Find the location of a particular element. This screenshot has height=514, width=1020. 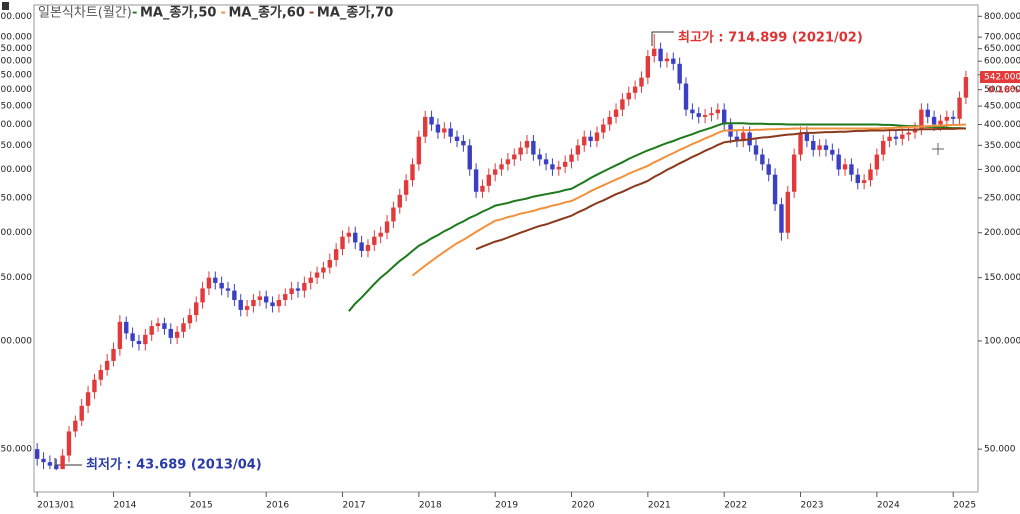

y-tick-label: 300.000 is located at coordinates (1002, 170).